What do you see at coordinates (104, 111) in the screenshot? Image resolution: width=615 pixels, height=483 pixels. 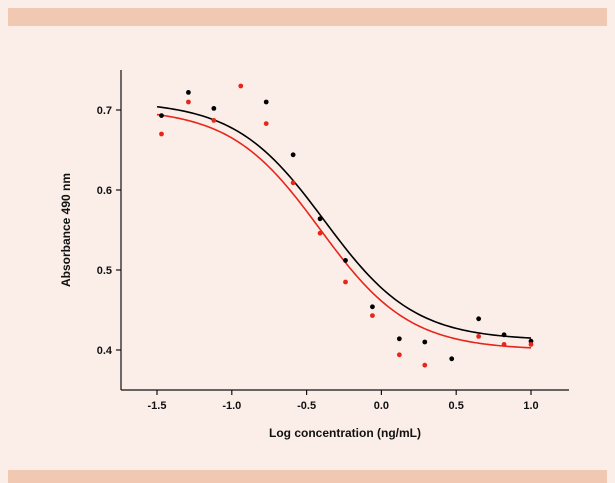 I see `y-tick-label: 0.7` at bounding box center [104, 111].